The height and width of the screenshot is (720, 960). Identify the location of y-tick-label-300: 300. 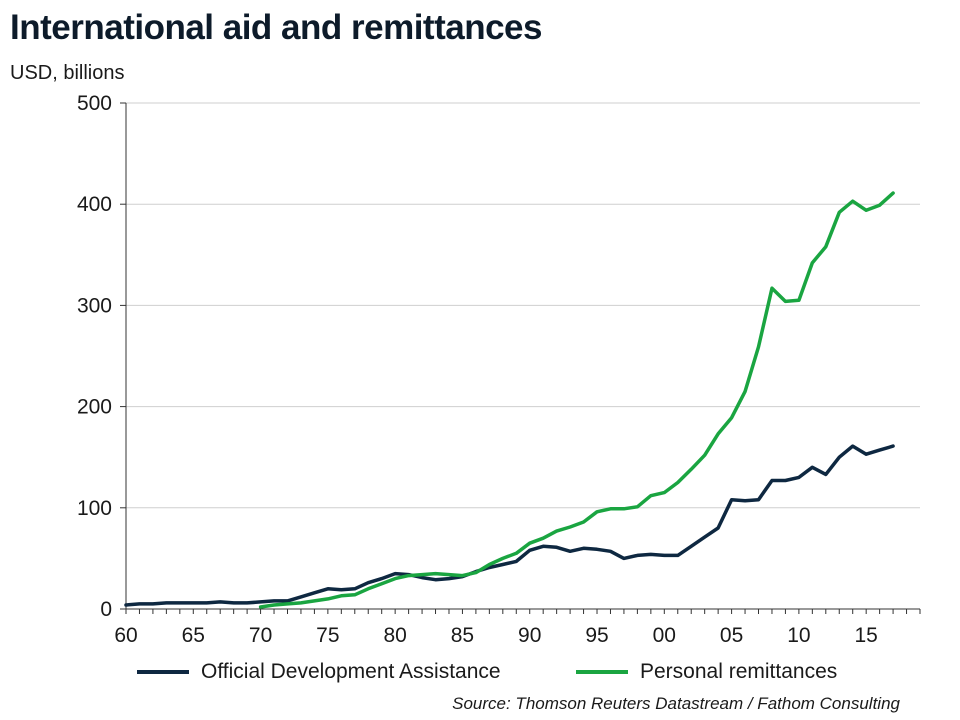
(94, 305).